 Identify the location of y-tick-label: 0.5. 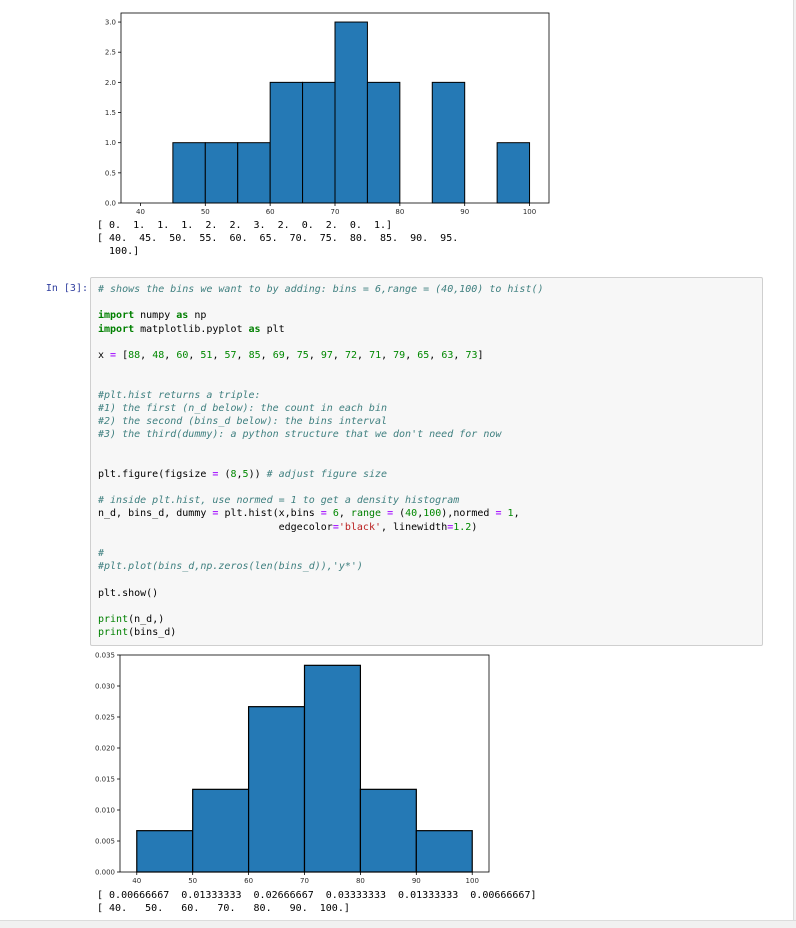
(110, 173).